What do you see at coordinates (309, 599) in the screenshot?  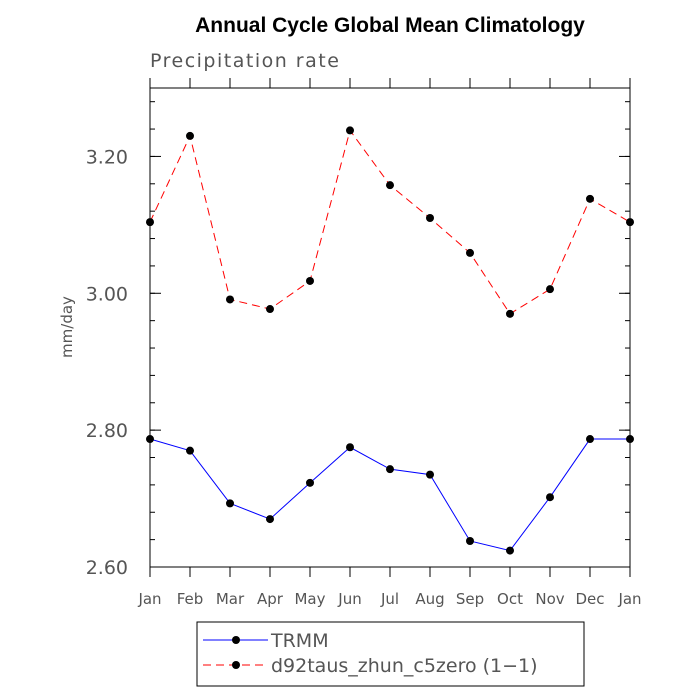 I see `x-tick-label: May` at bounding box center [309, 599].